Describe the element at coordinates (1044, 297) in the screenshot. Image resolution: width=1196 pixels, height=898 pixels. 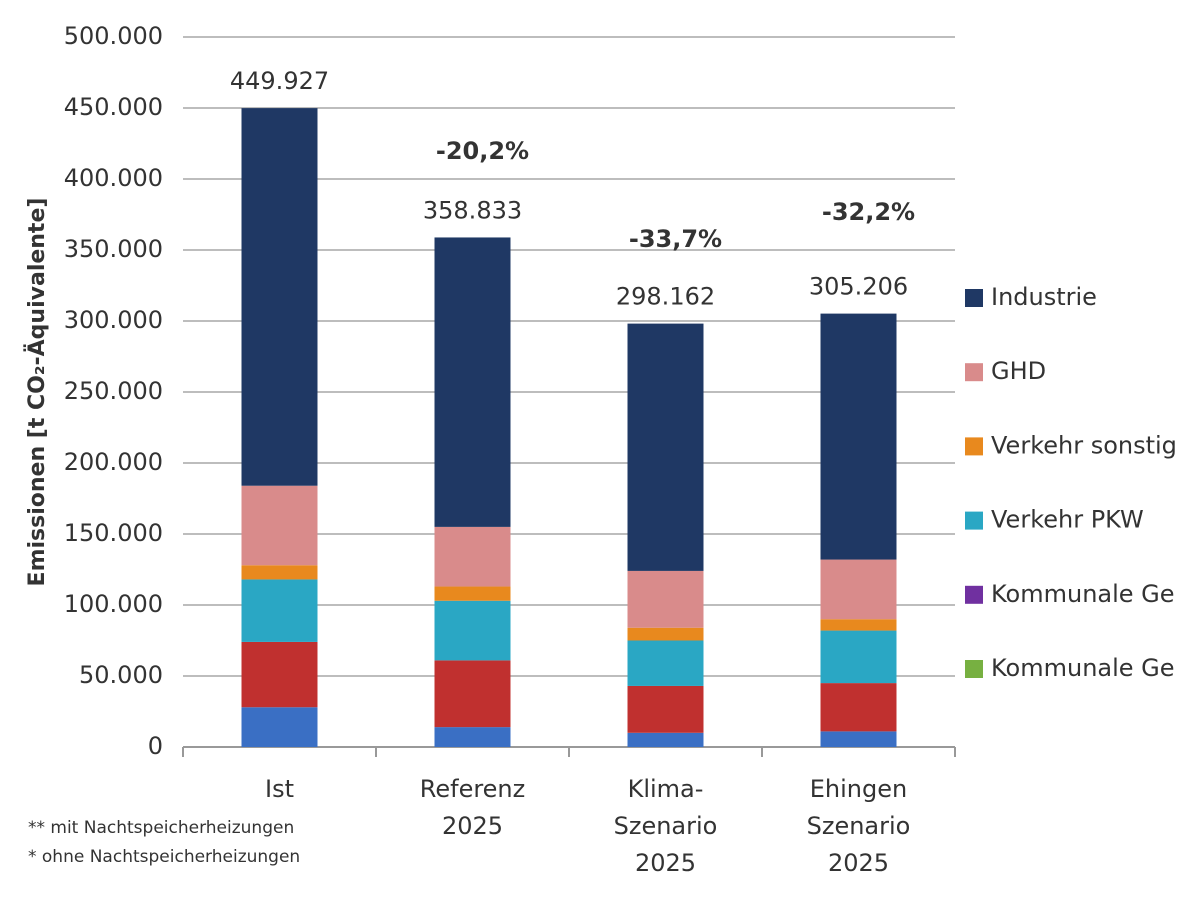
I see `legend-label: Industrie` at that location.